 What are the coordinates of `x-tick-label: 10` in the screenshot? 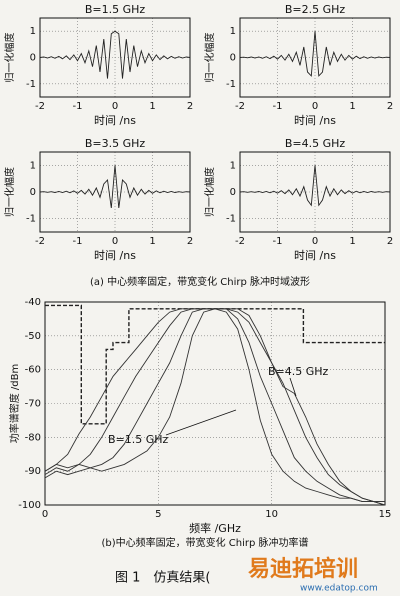 It's located at (271, 514).